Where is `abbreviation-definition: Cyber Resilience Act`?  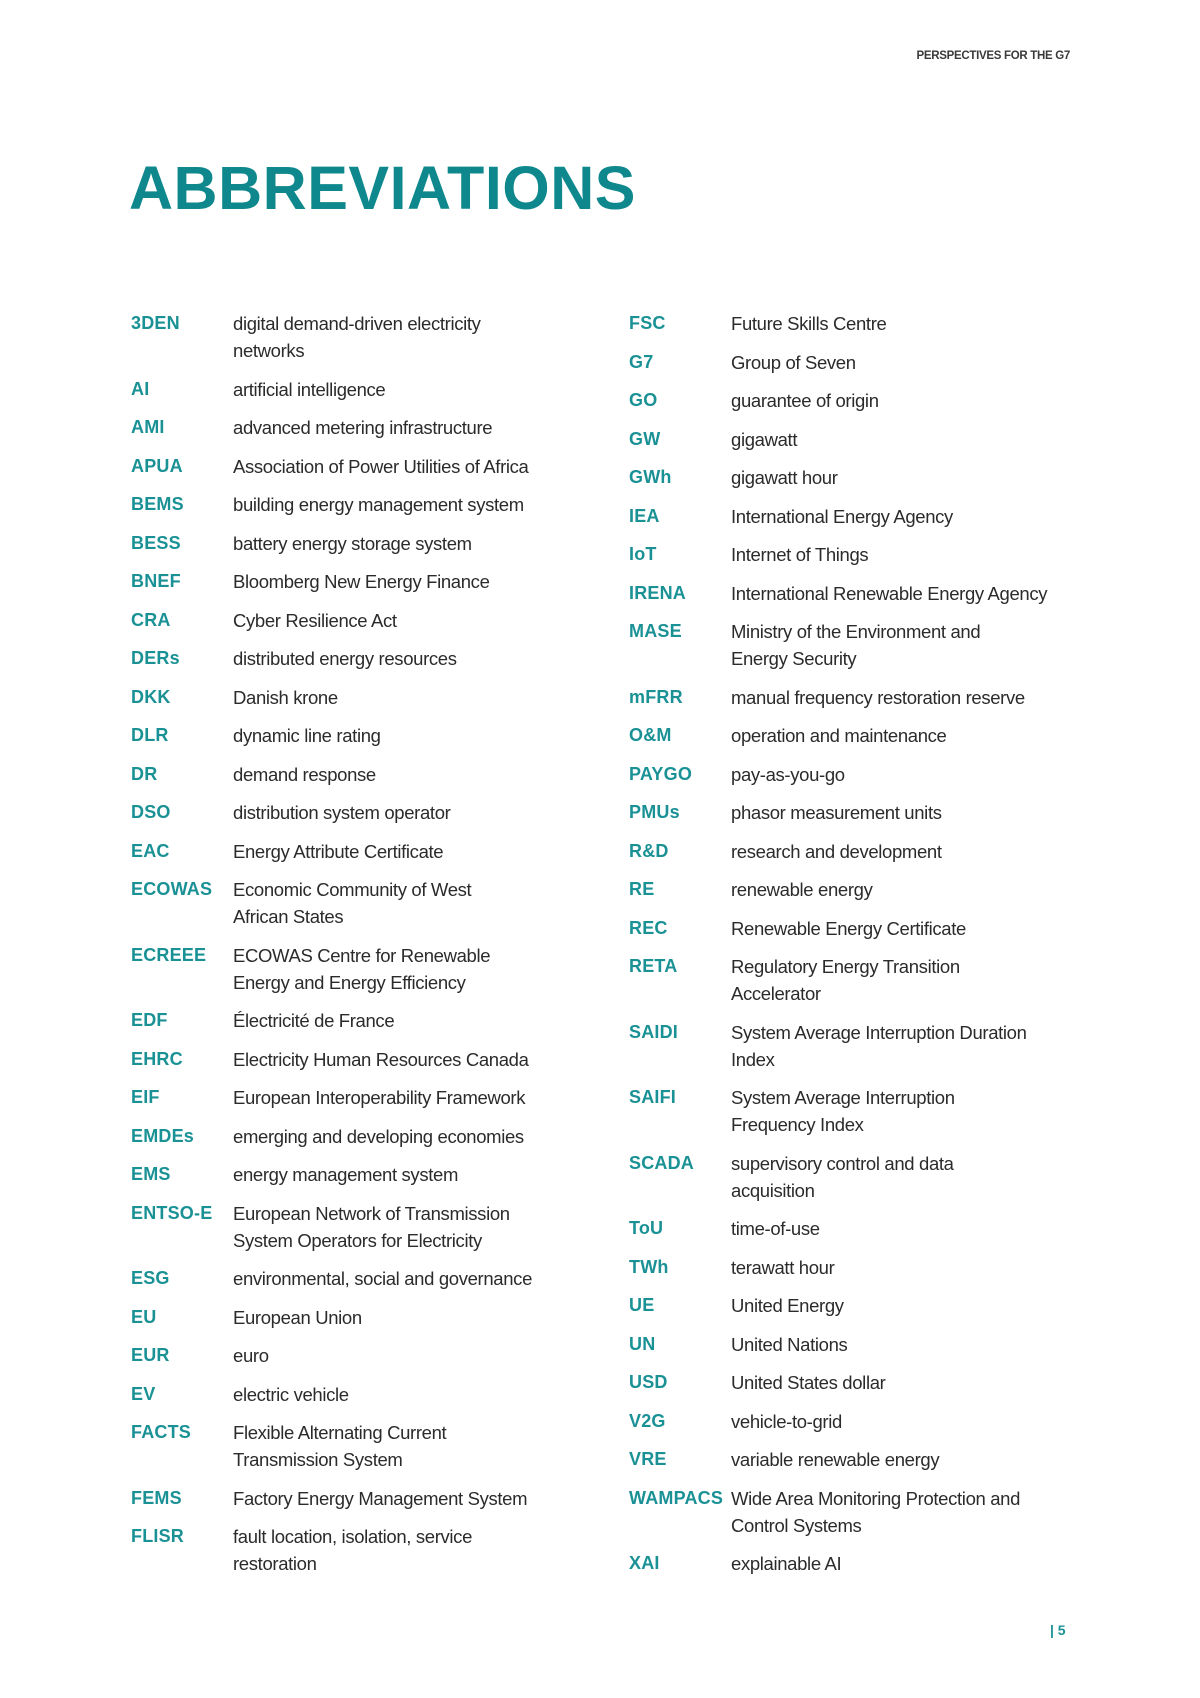 abbreviation-definition: Cyber Resilience Act is located at coordinates (315, 620).